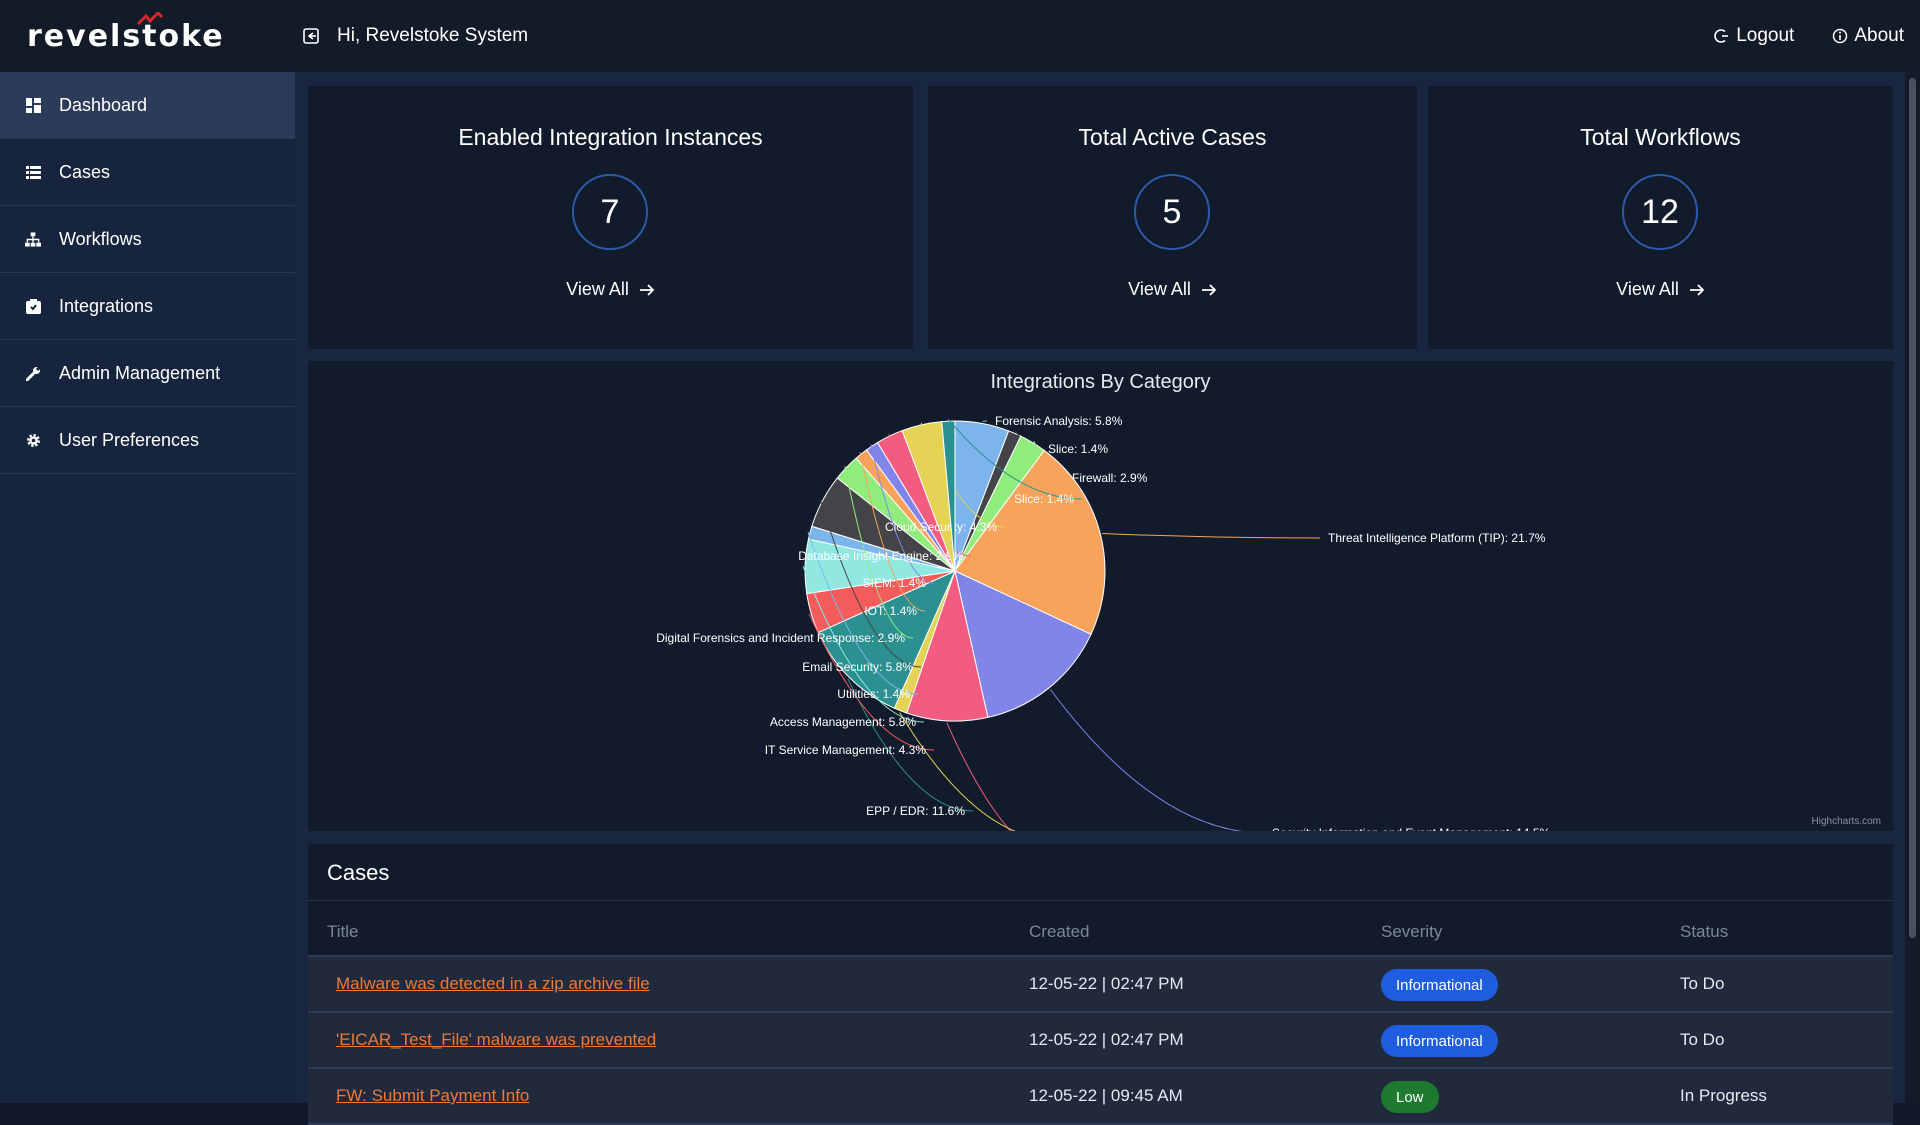  Describe the element at coordinates (610, 212) in the screenshot. I see `integrations-stat-value: 7` at that location.